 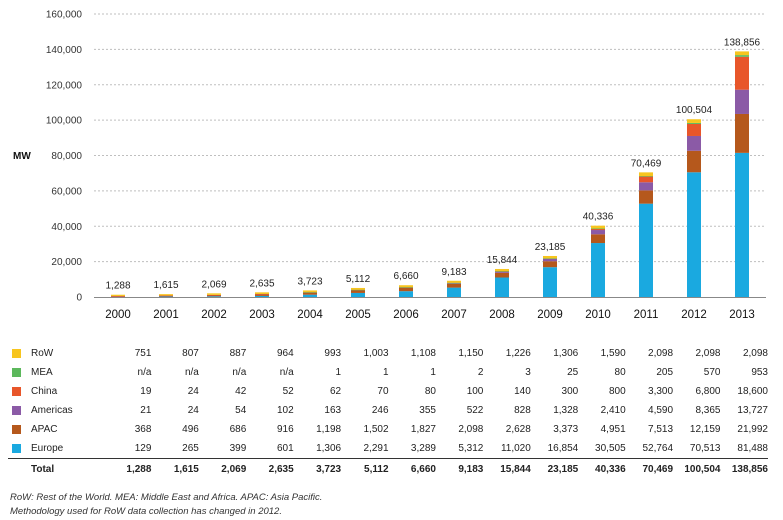 What do you see at coordinates (166, 315) in the screenshot?
I see `x-tick-label: 2001` at bounding box center [166, 315].